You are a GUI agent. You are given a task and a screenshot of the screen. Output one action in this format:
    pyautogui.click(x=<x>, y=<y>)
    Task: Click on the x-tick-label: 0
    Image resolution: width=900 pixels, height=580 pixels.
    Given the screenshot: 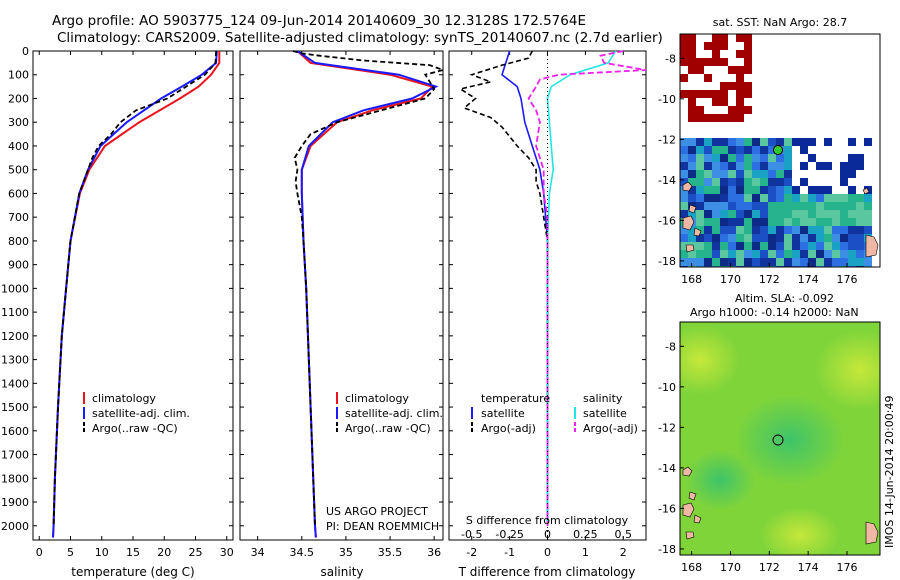 What is the action you would take?
    pyautogui.click(x=547, y=552)
    